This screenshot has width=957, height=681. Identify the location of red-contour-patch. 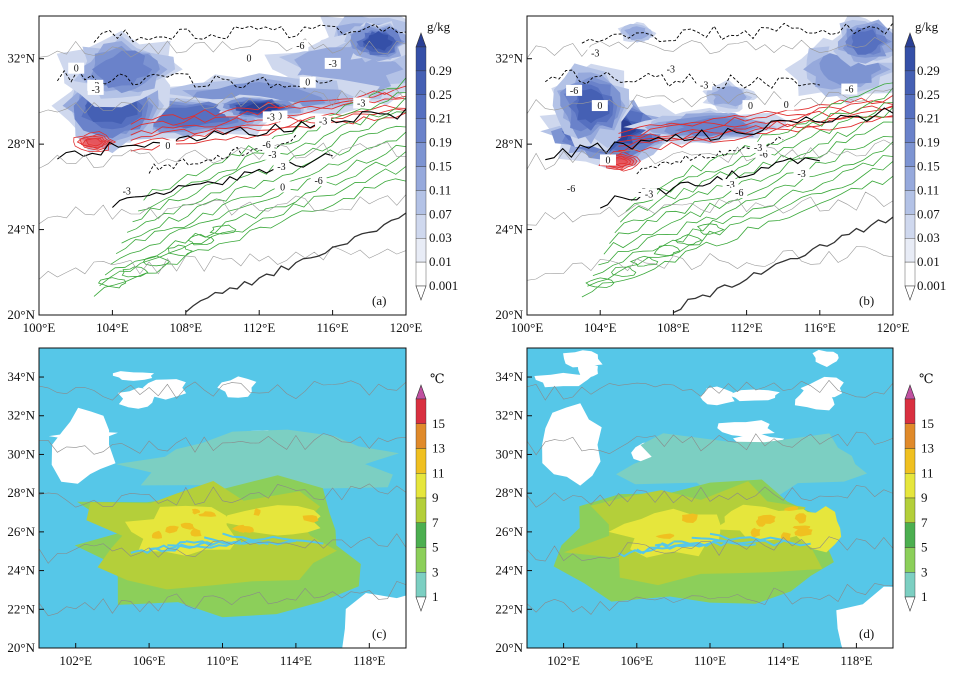
(94, 142).